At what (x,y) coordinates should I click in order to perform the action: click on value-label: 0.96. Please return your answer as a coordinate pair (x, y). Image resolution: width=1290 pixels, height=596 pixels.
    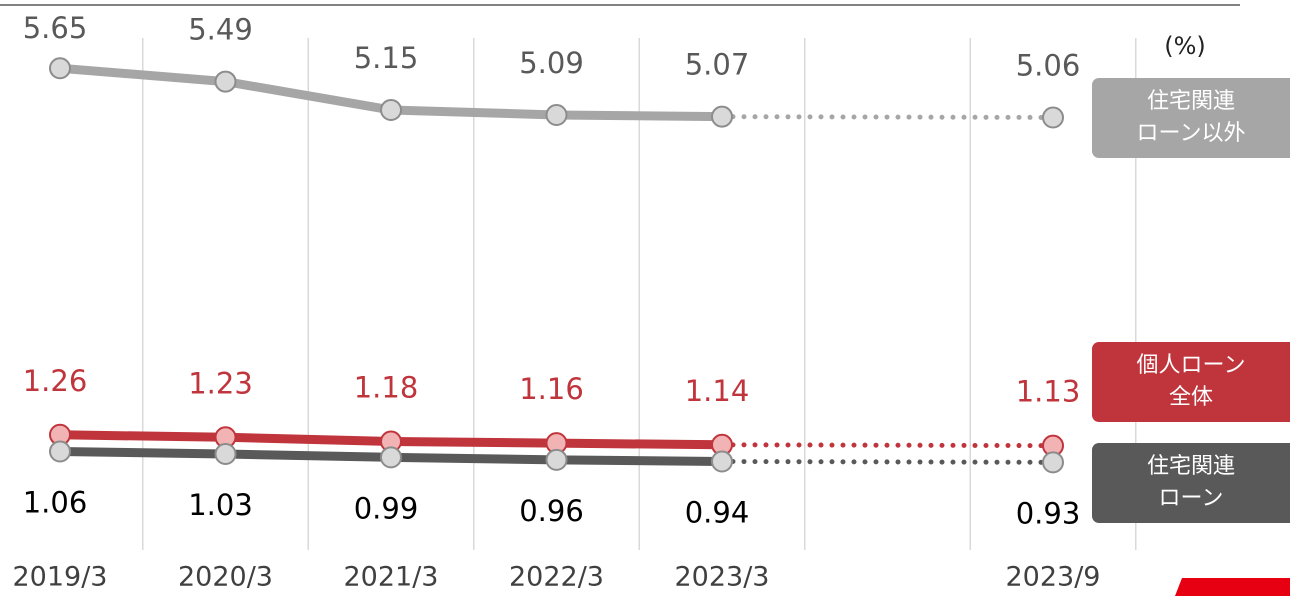
    Looking at the image, I should click on (551, 511).